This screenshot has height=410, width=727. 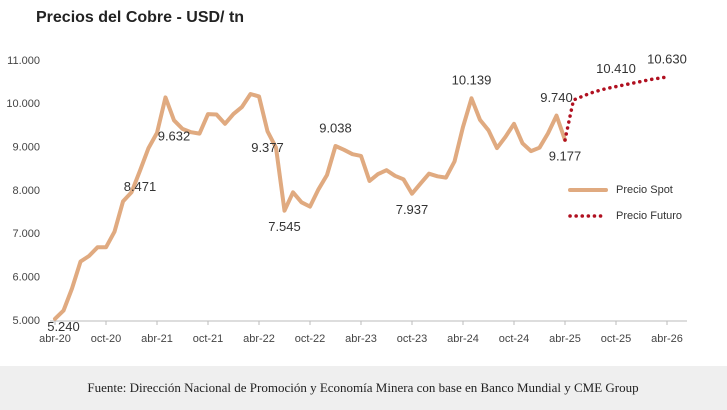 What do you see at coordinates (140, 186) in the screenshot?
I see `data-label: 8.471` at bounding box center [140, 186].